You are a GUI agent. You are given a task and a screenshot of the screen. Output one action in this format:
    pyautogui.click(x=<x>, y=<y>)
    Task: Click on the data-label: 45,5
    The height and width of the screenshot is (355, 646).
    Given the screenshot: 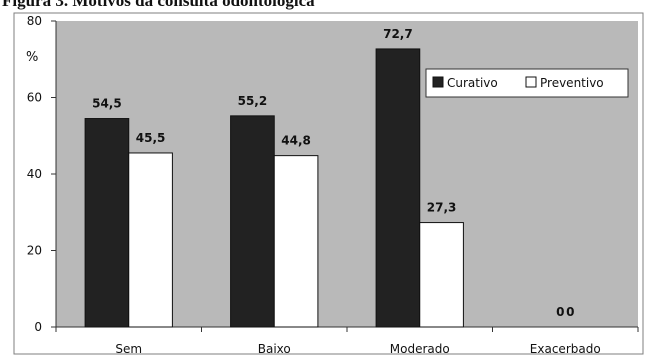 What is the action you would take?
    pyautogui.click(x=151, y=138)
    